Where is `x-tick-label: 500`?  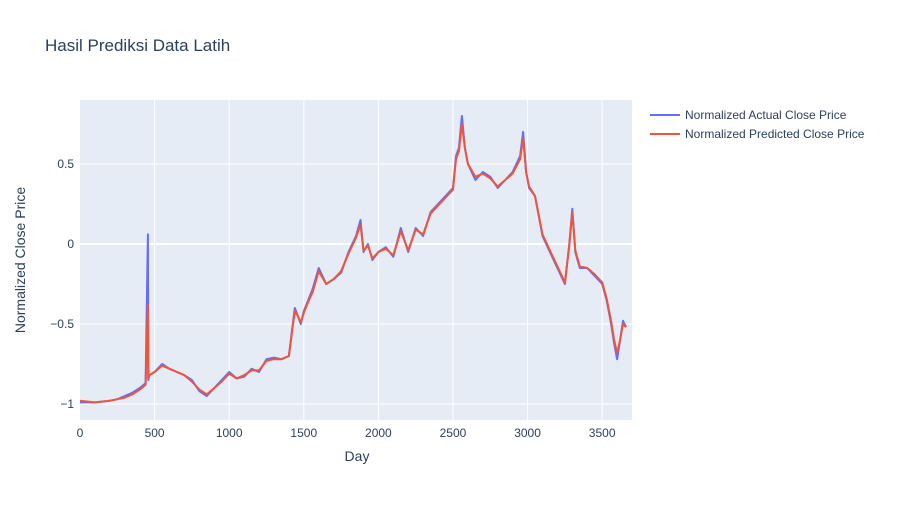
x-tick-label: 500 is located at coordinates (155, 433).